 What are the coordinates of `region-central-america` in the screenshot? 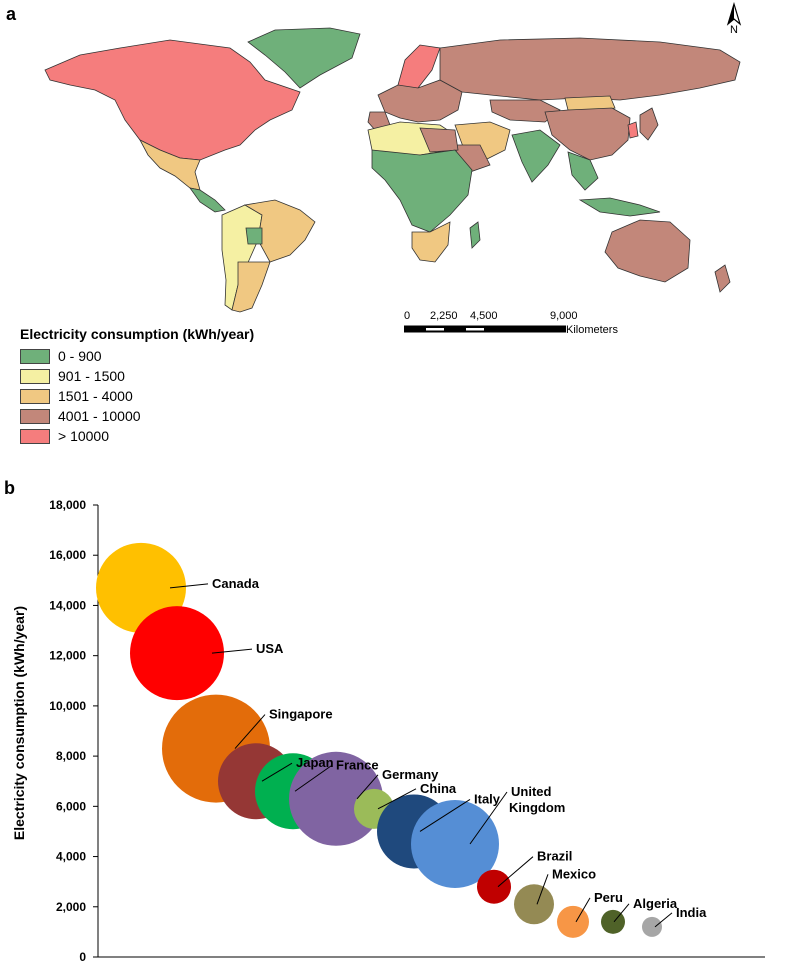 It's located at (207, 200).